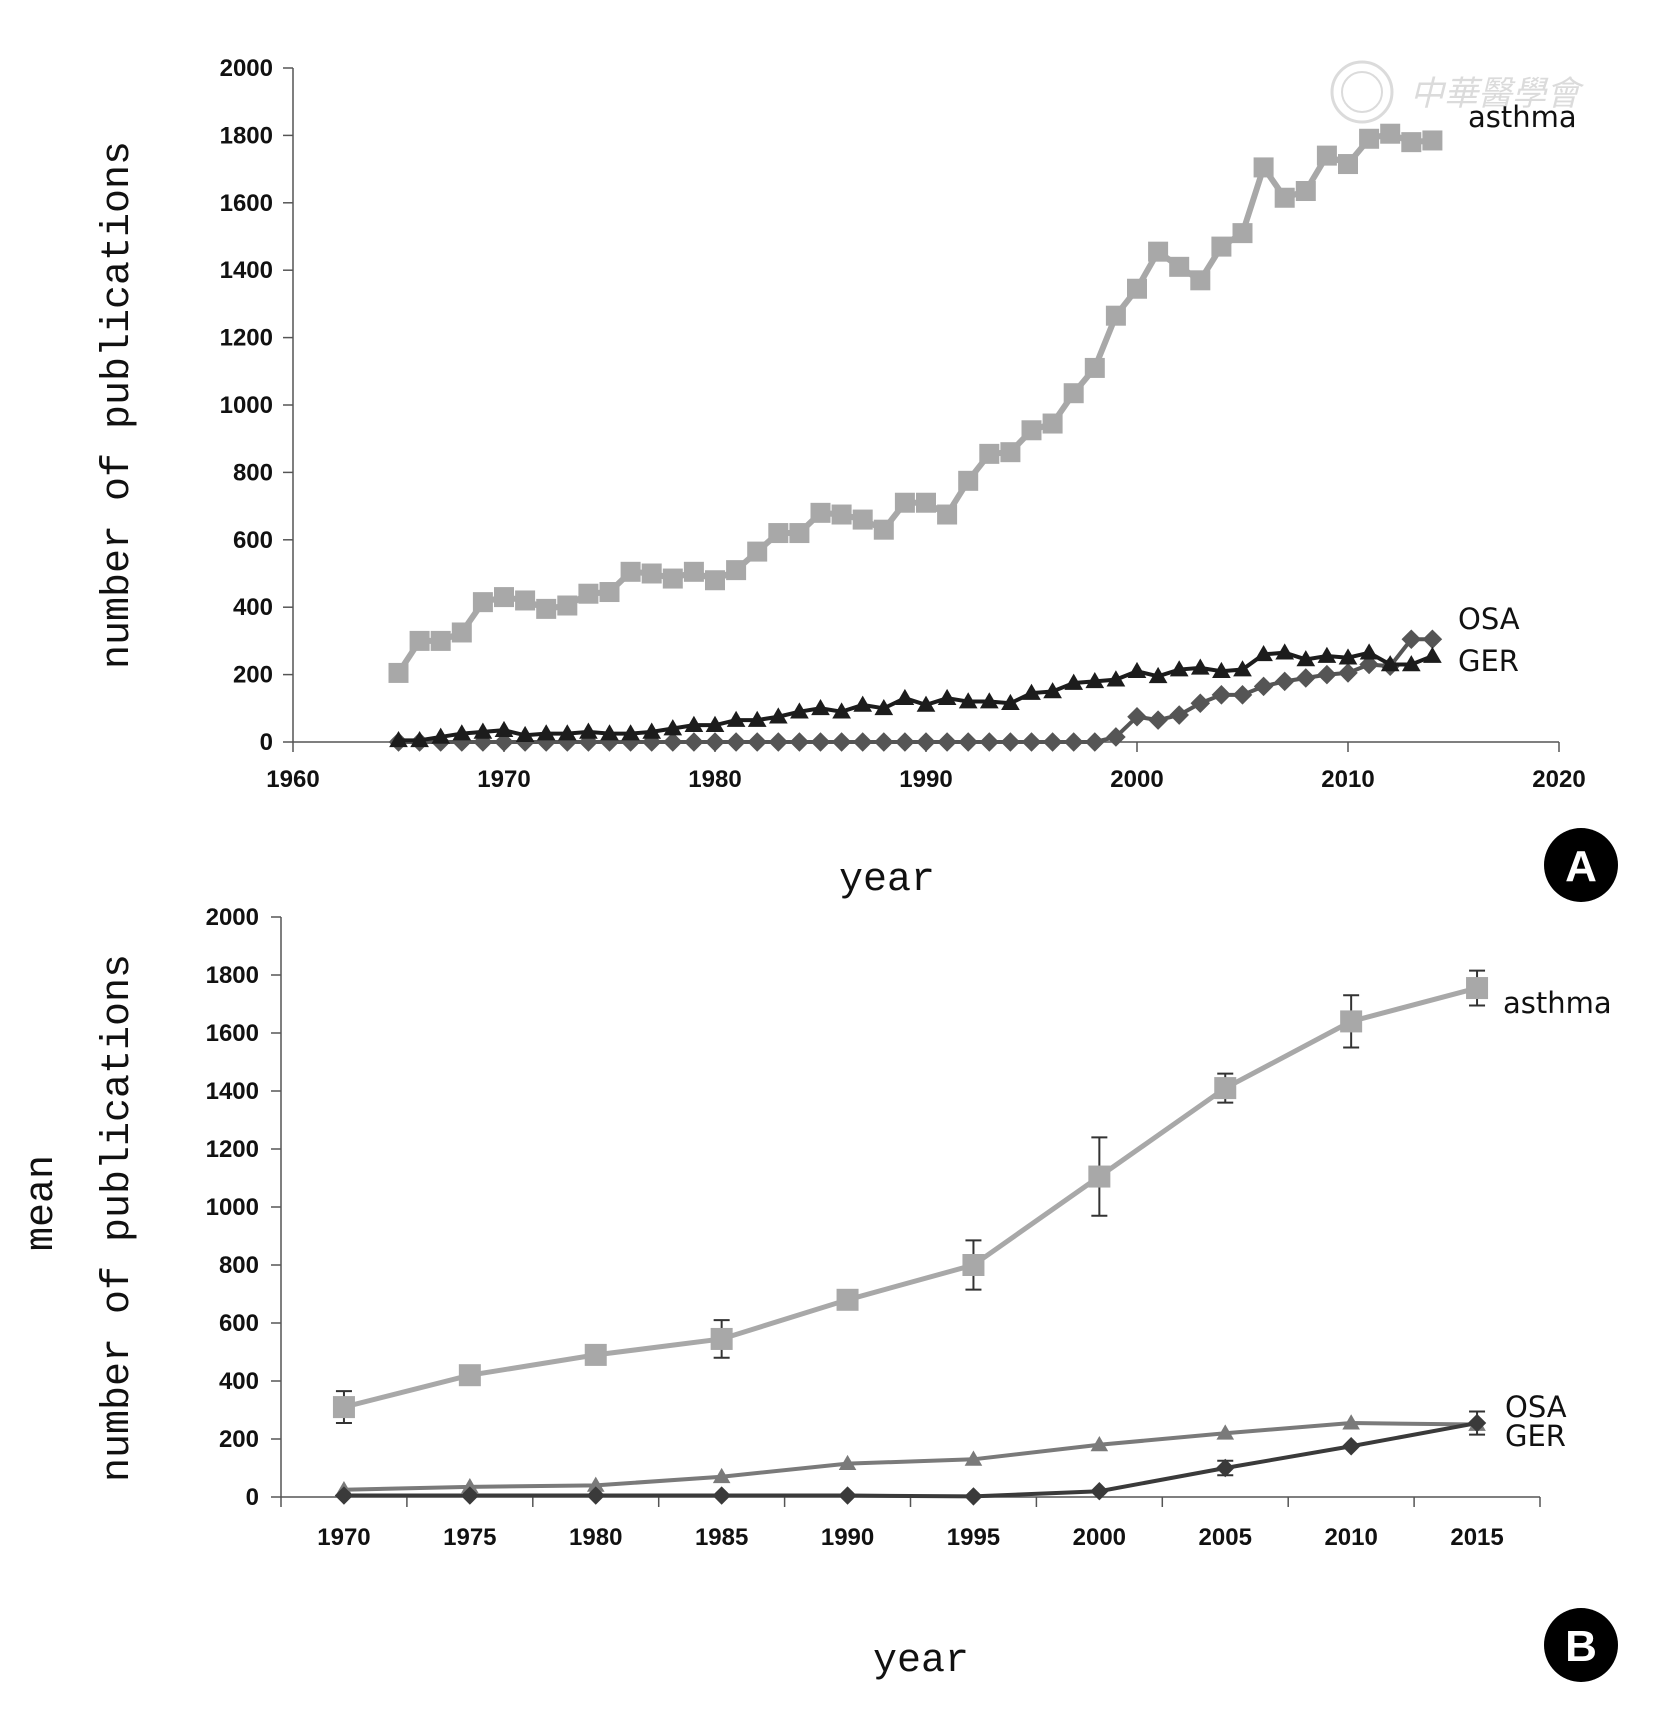 This screenshot has height=1711, width=1664. What do you see at coordinates (1536, 1407) in the screenshot?
I see `series-label-osa: OSA` at bounding box center [1536, 1407].